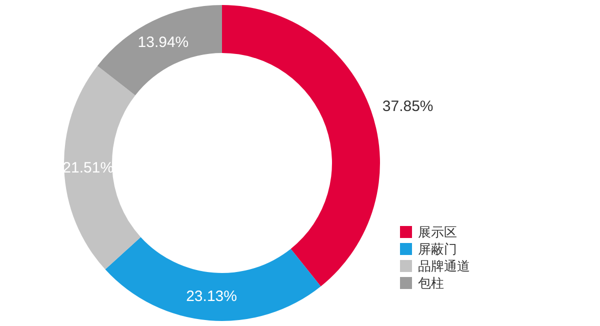  I want to click on legend-label: 品牌通道, so click(444, 266).